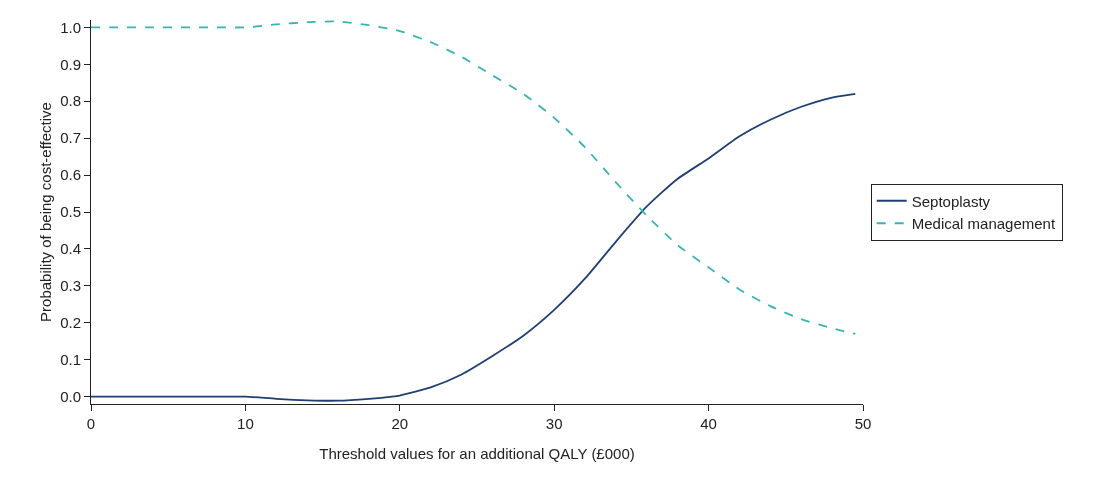 The image size is (1113, 477). What do you see at coordinates (554, 423) in the screenshot?
I see `x-tick-label: 30` at bounding box center [554, 423].